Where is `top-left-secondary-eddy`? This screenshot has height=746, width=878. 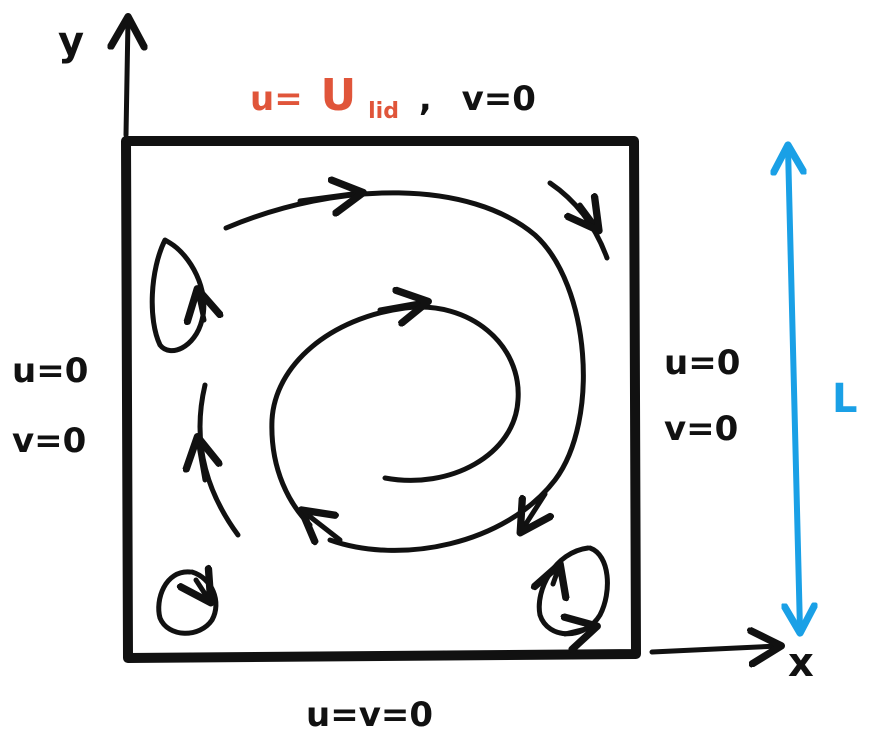 top-left-secondary-eddy is located at coordinates (178, 295).